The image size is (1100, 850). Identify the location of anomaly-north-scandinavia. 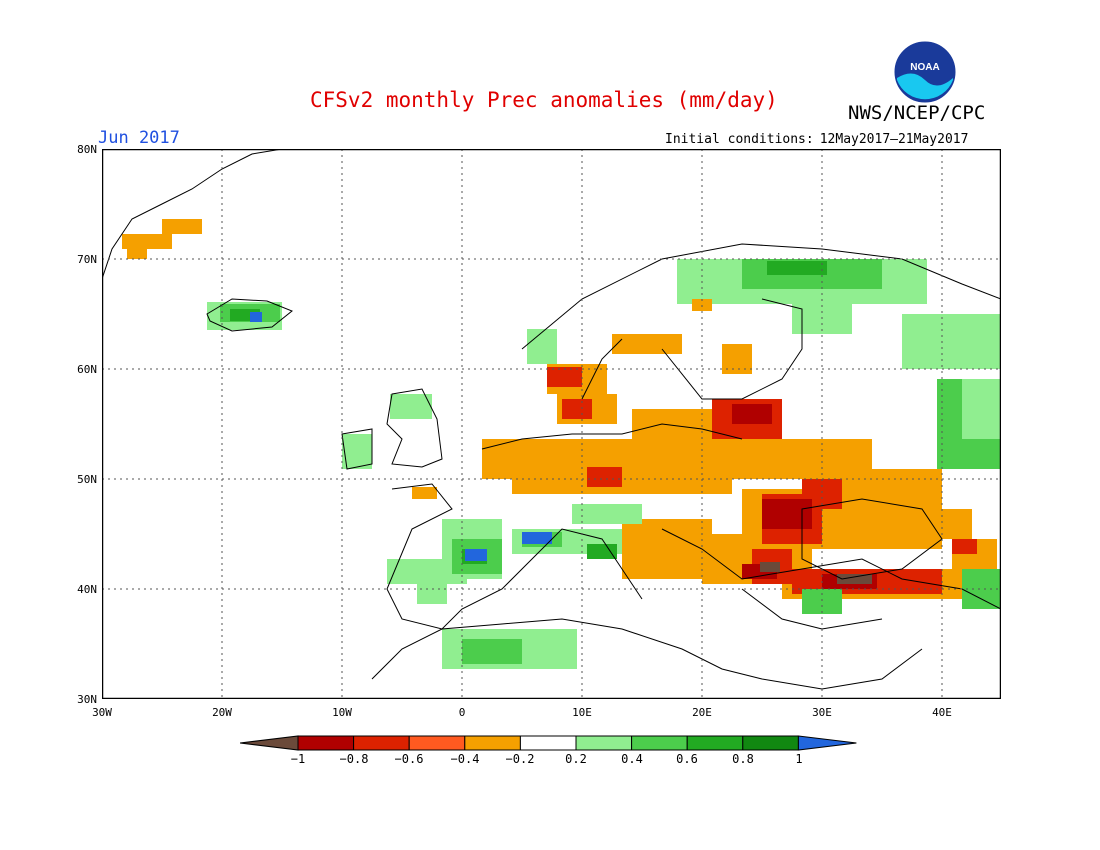
(764, 364).